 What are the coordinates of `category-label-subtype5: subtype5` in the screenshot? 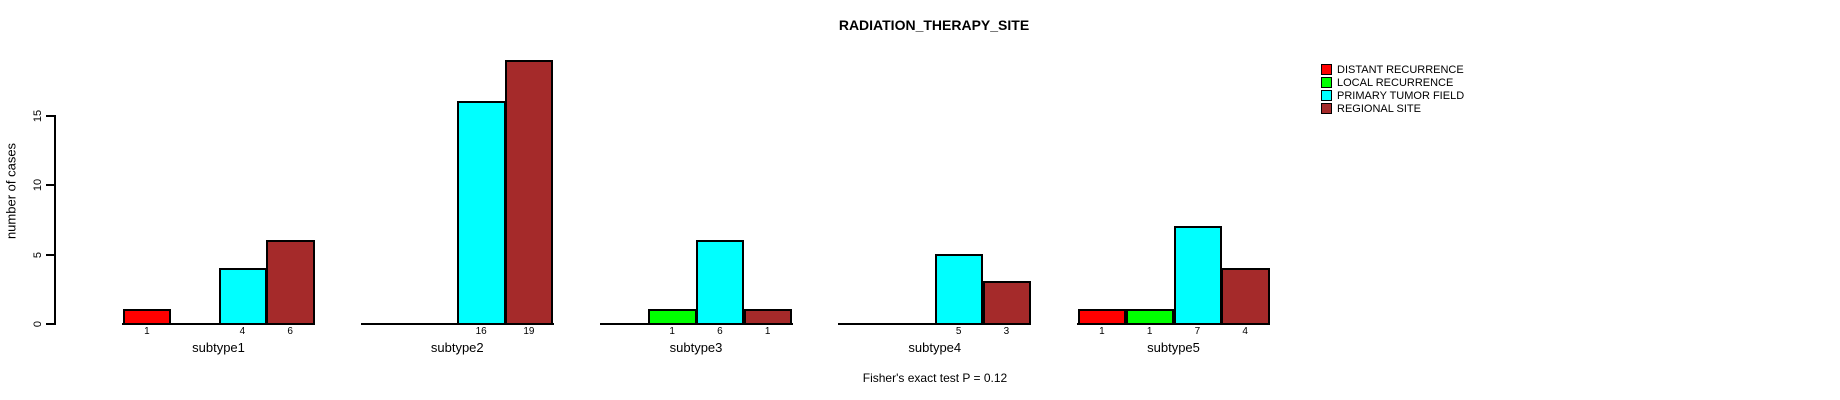 It's located at (1173, 347).